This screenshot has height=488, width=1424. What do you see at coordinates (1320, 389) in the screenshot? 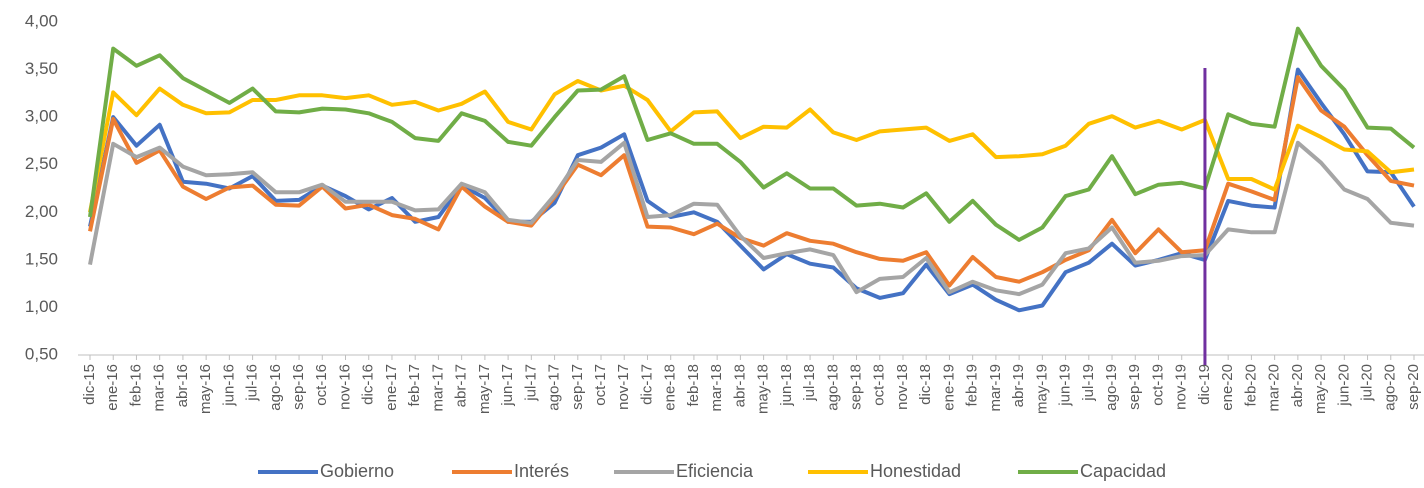
I see `x-tick-label: may-20` at bounding box center [1320, 389].